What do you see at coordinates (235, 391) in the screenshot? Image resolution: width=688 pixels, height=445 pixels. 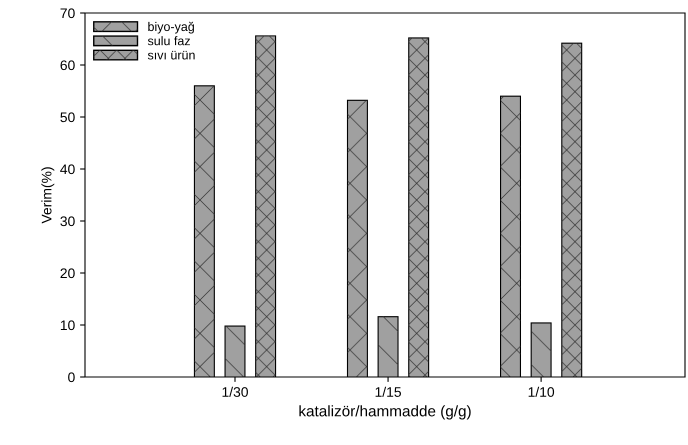 I see `x-tick-label: 1/30` at bounding box center [235, 391].